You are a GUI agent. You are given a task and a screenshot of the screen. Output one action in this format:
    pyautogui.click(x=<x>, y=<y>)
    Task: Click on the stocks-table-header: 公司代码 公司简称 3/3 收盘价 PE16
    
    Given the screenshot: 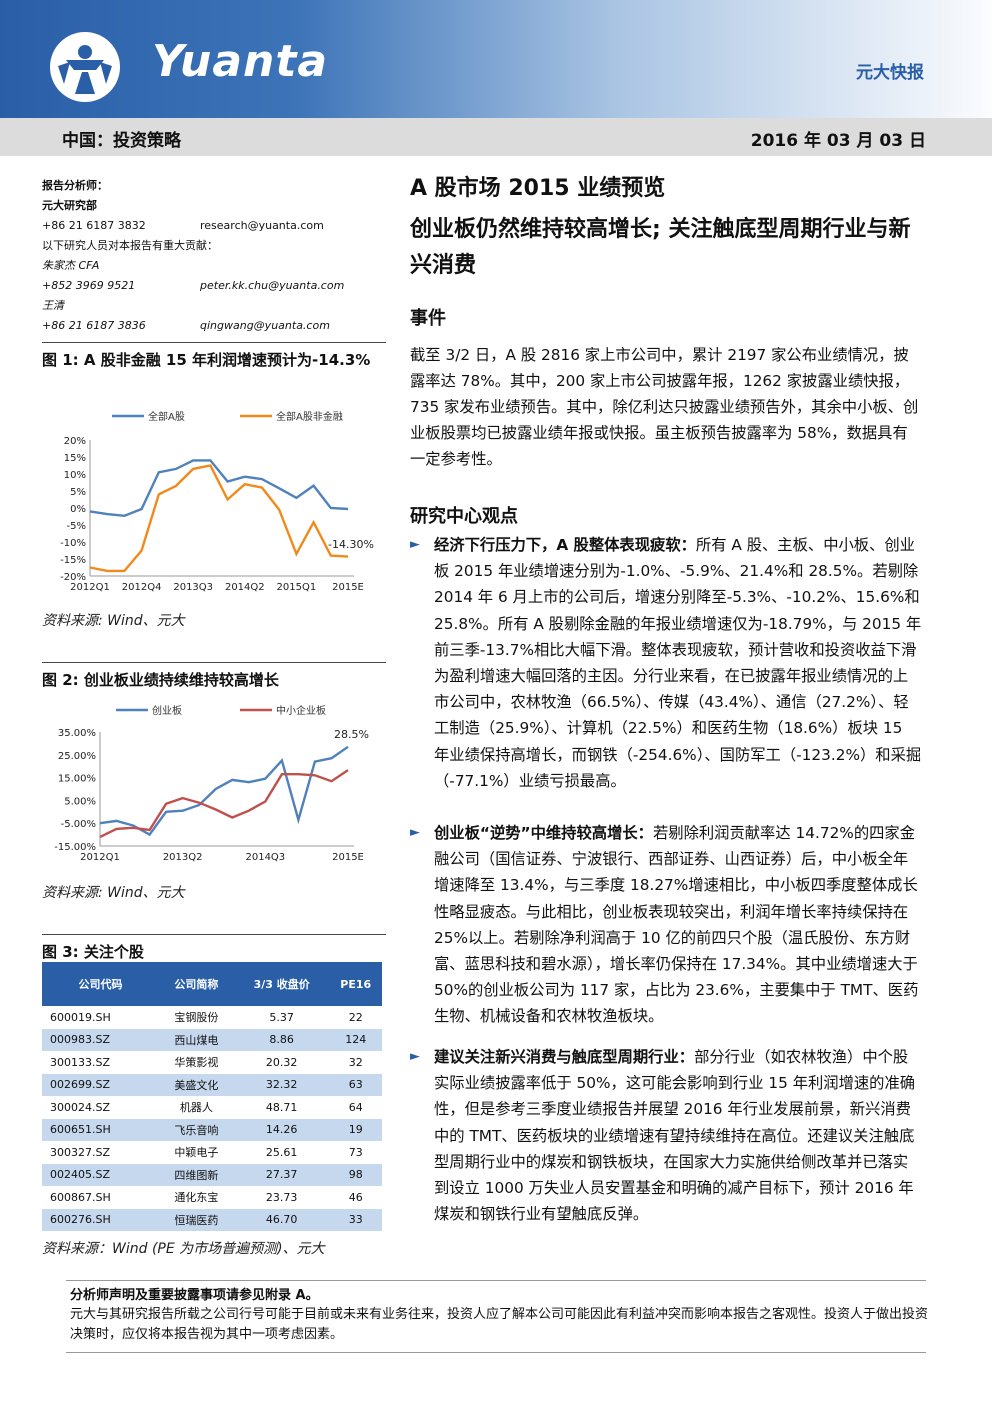 What is the action you would take?
    pyautogui.click(x=212, y=984)
    